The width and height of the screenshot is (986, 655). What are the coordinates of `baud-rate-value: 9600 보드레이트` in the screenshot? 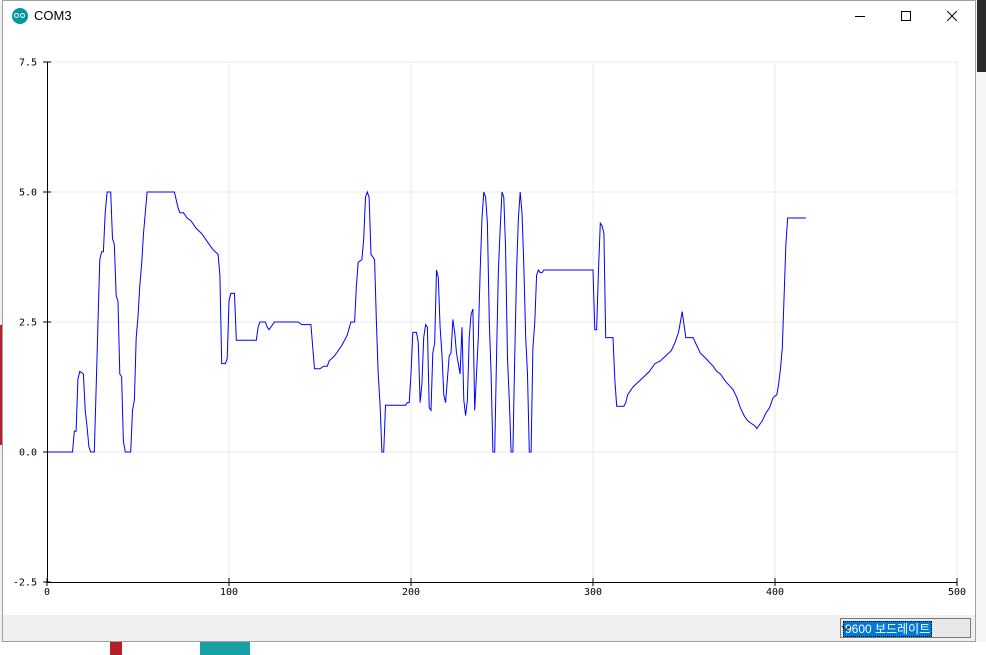 It's located at (888, 629).